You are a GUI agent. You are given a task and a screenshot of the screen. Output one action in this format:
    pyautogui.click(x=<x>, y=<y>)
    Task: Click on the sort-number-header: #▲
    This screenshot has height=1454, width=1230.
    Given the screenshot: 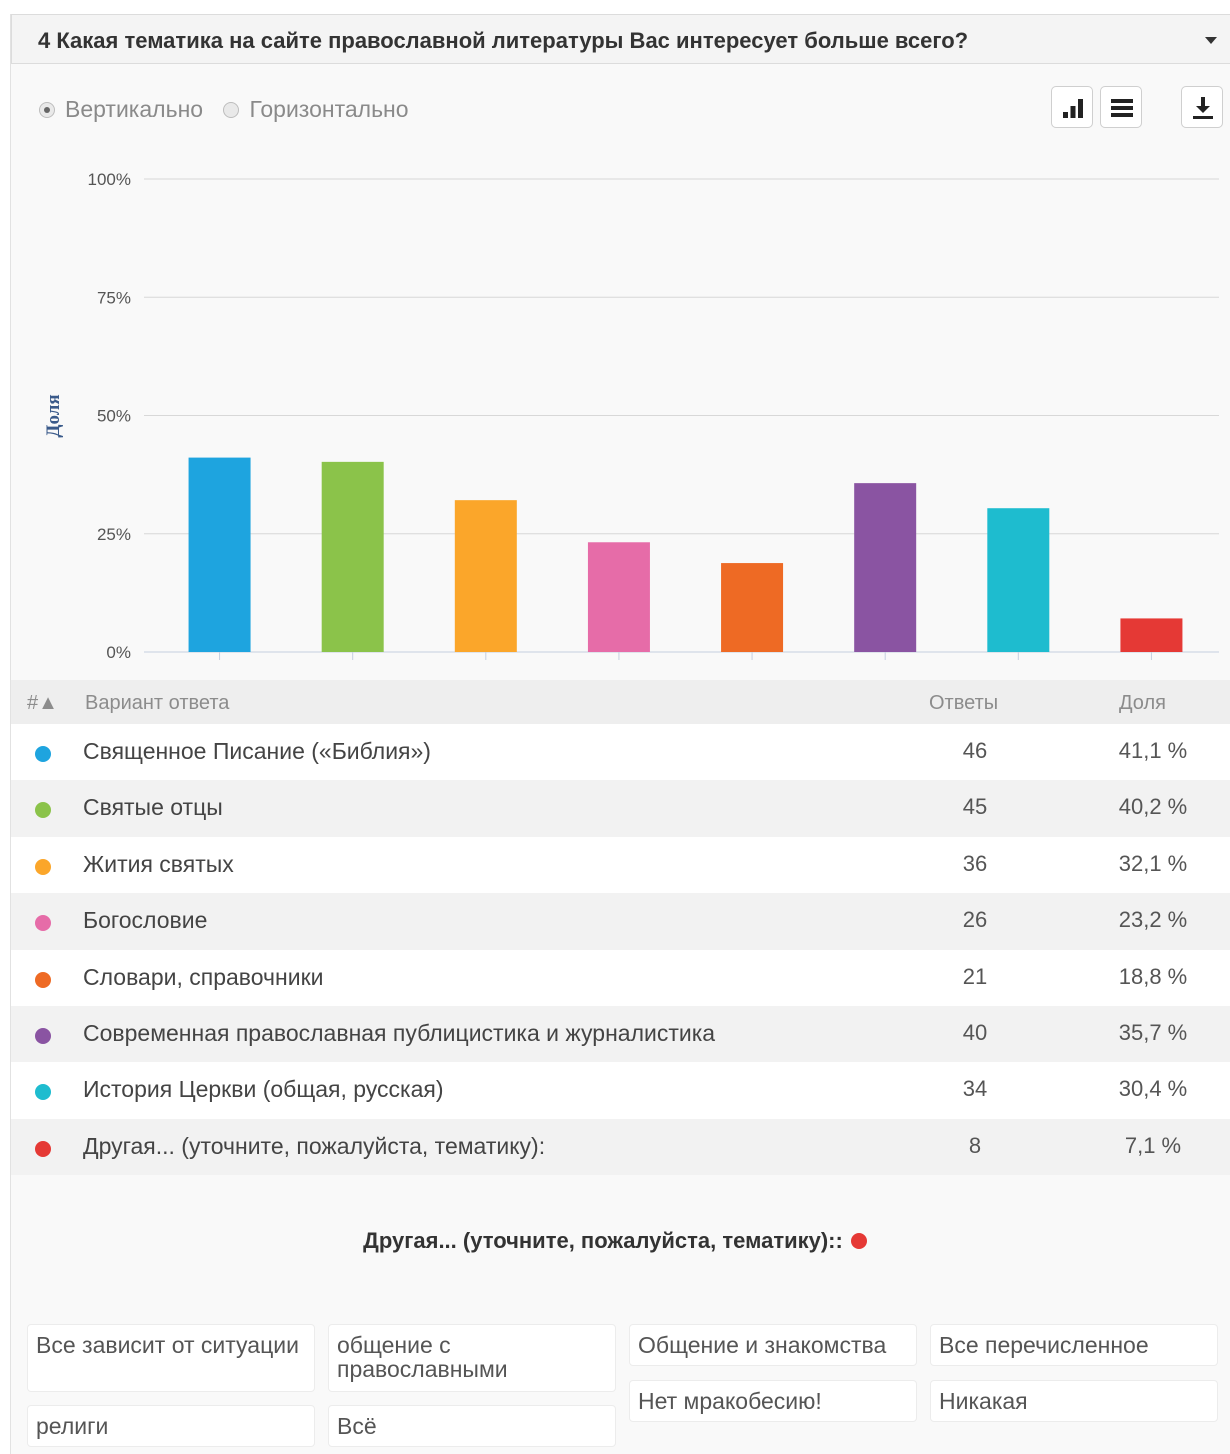 What is the action you would take?
    pyautogui.click(x=42, y=703)
    